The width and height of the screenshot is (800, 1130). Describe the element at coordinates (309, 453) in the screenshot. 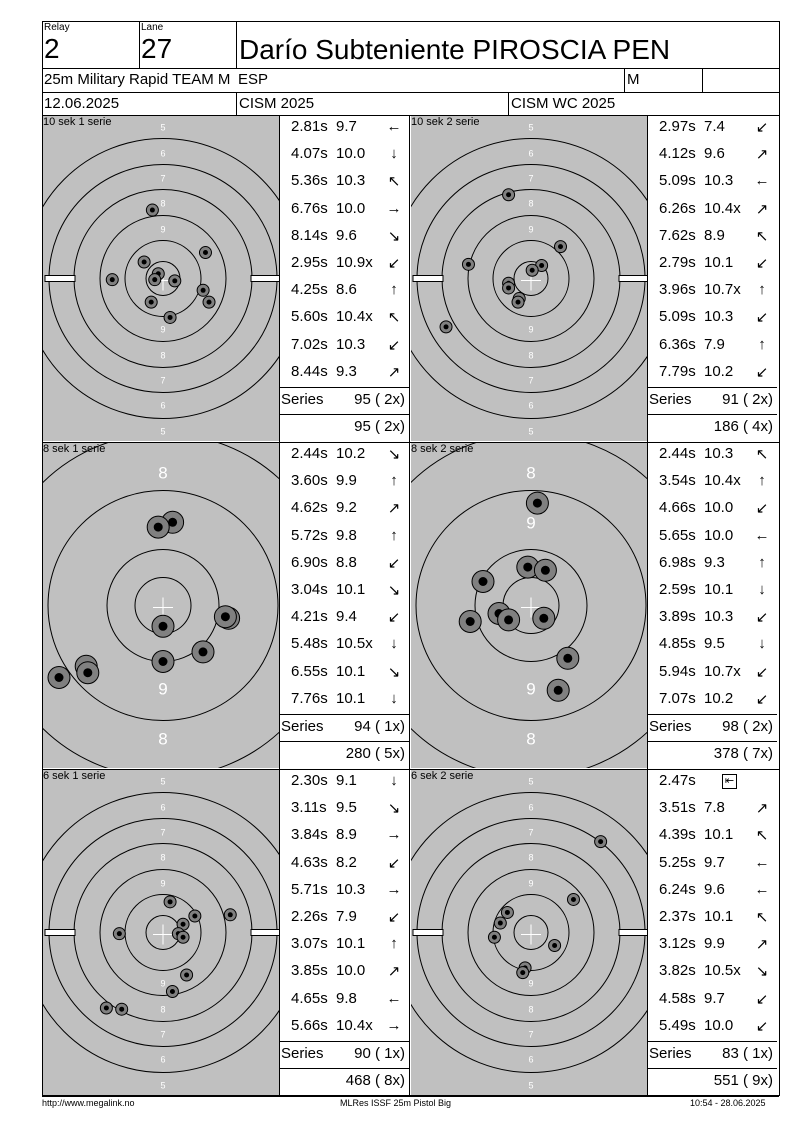

I see `shot-time: 2.44s` at that location.